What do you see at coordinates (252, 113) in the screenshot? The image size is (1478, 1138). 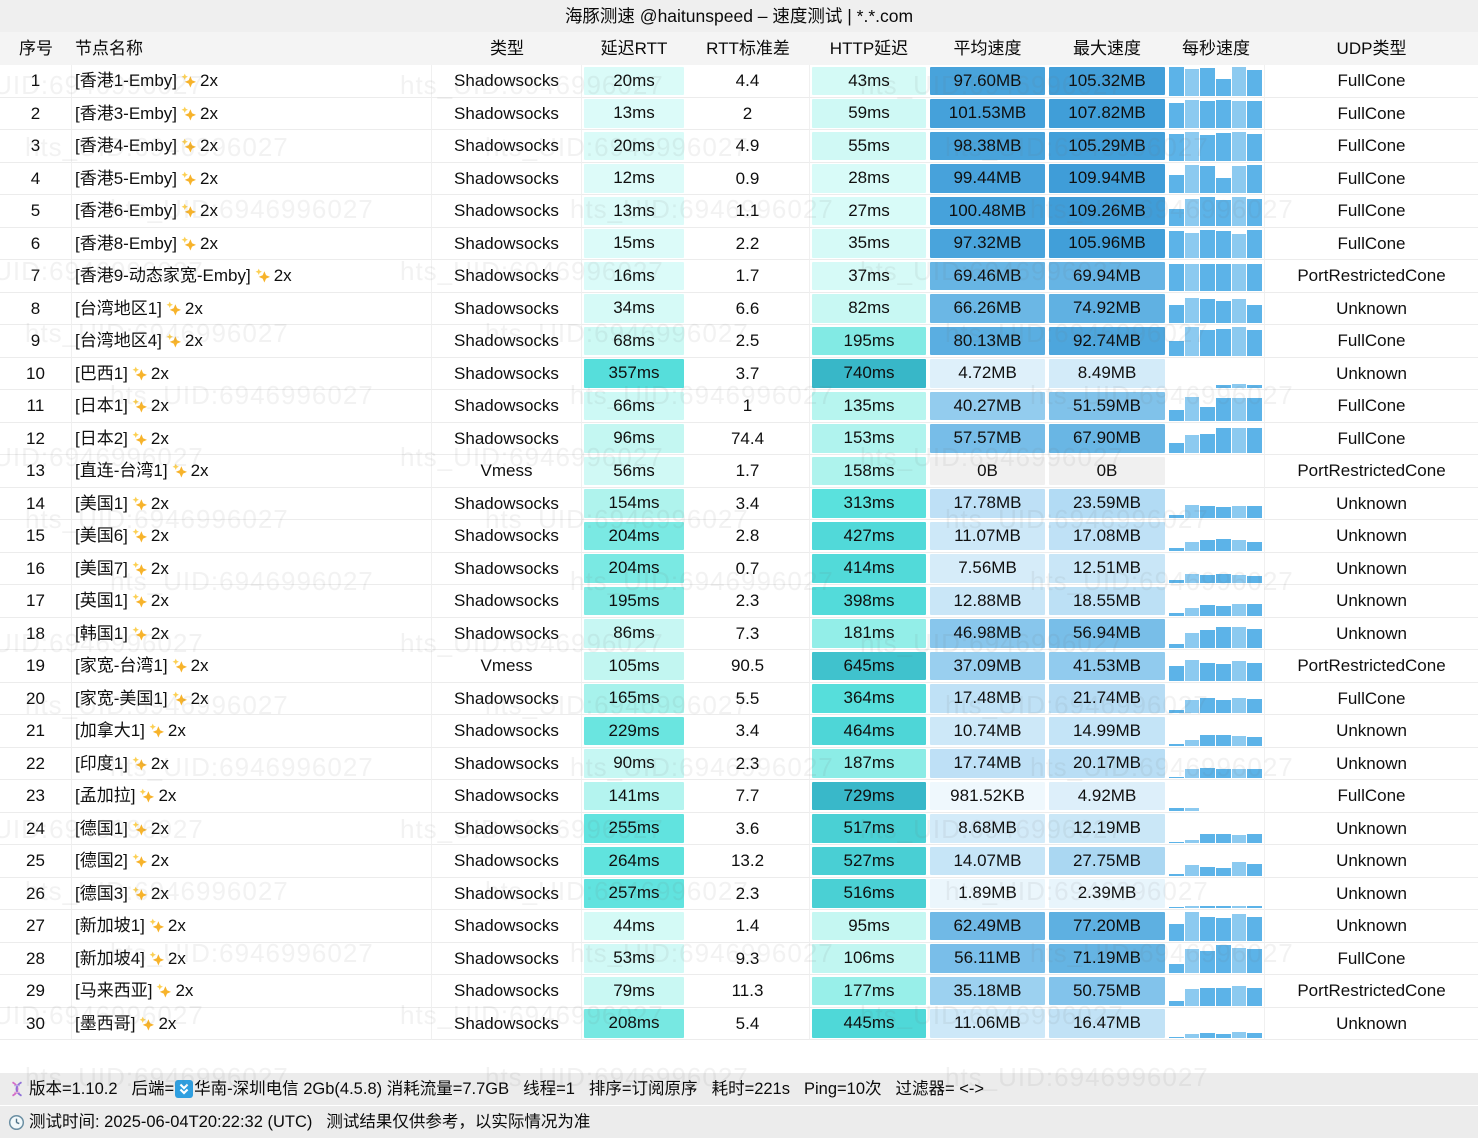 I see `cell-node-name: [香港3-Emby] 2x` at bounding box center [252, 113].